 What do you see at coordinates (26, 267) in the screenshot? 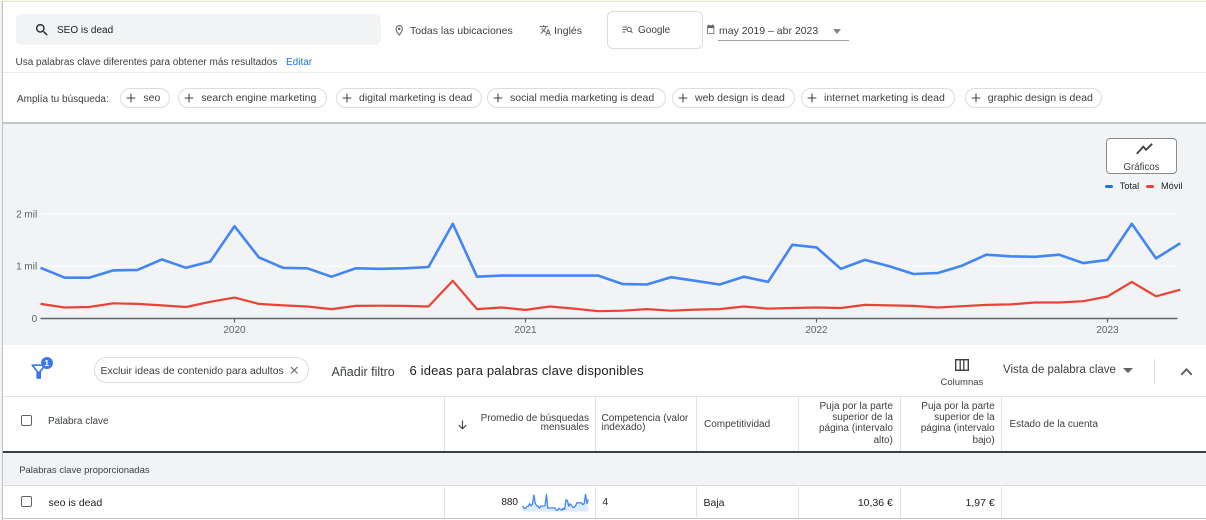
I see `svg-text: 1 mil` at bounding box center [26, 267].